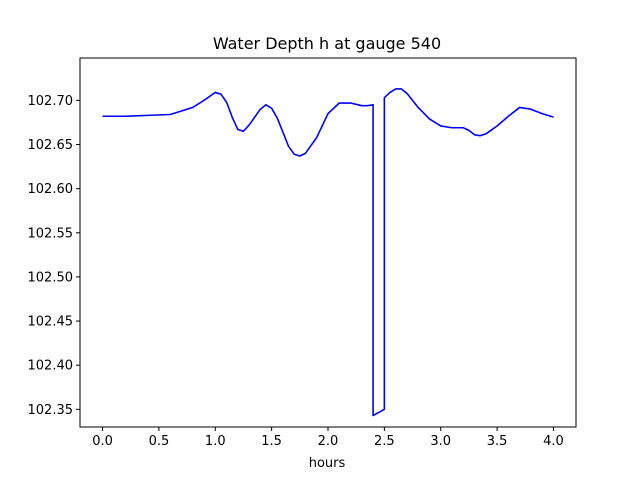 Image resolution: width=640 pixels, height=480 pixels. What do you see at coordinates (327, 43) in the screenshot?
I see `chart-title: Water Depth h at gauge 540` at bounding box center [327, 43].